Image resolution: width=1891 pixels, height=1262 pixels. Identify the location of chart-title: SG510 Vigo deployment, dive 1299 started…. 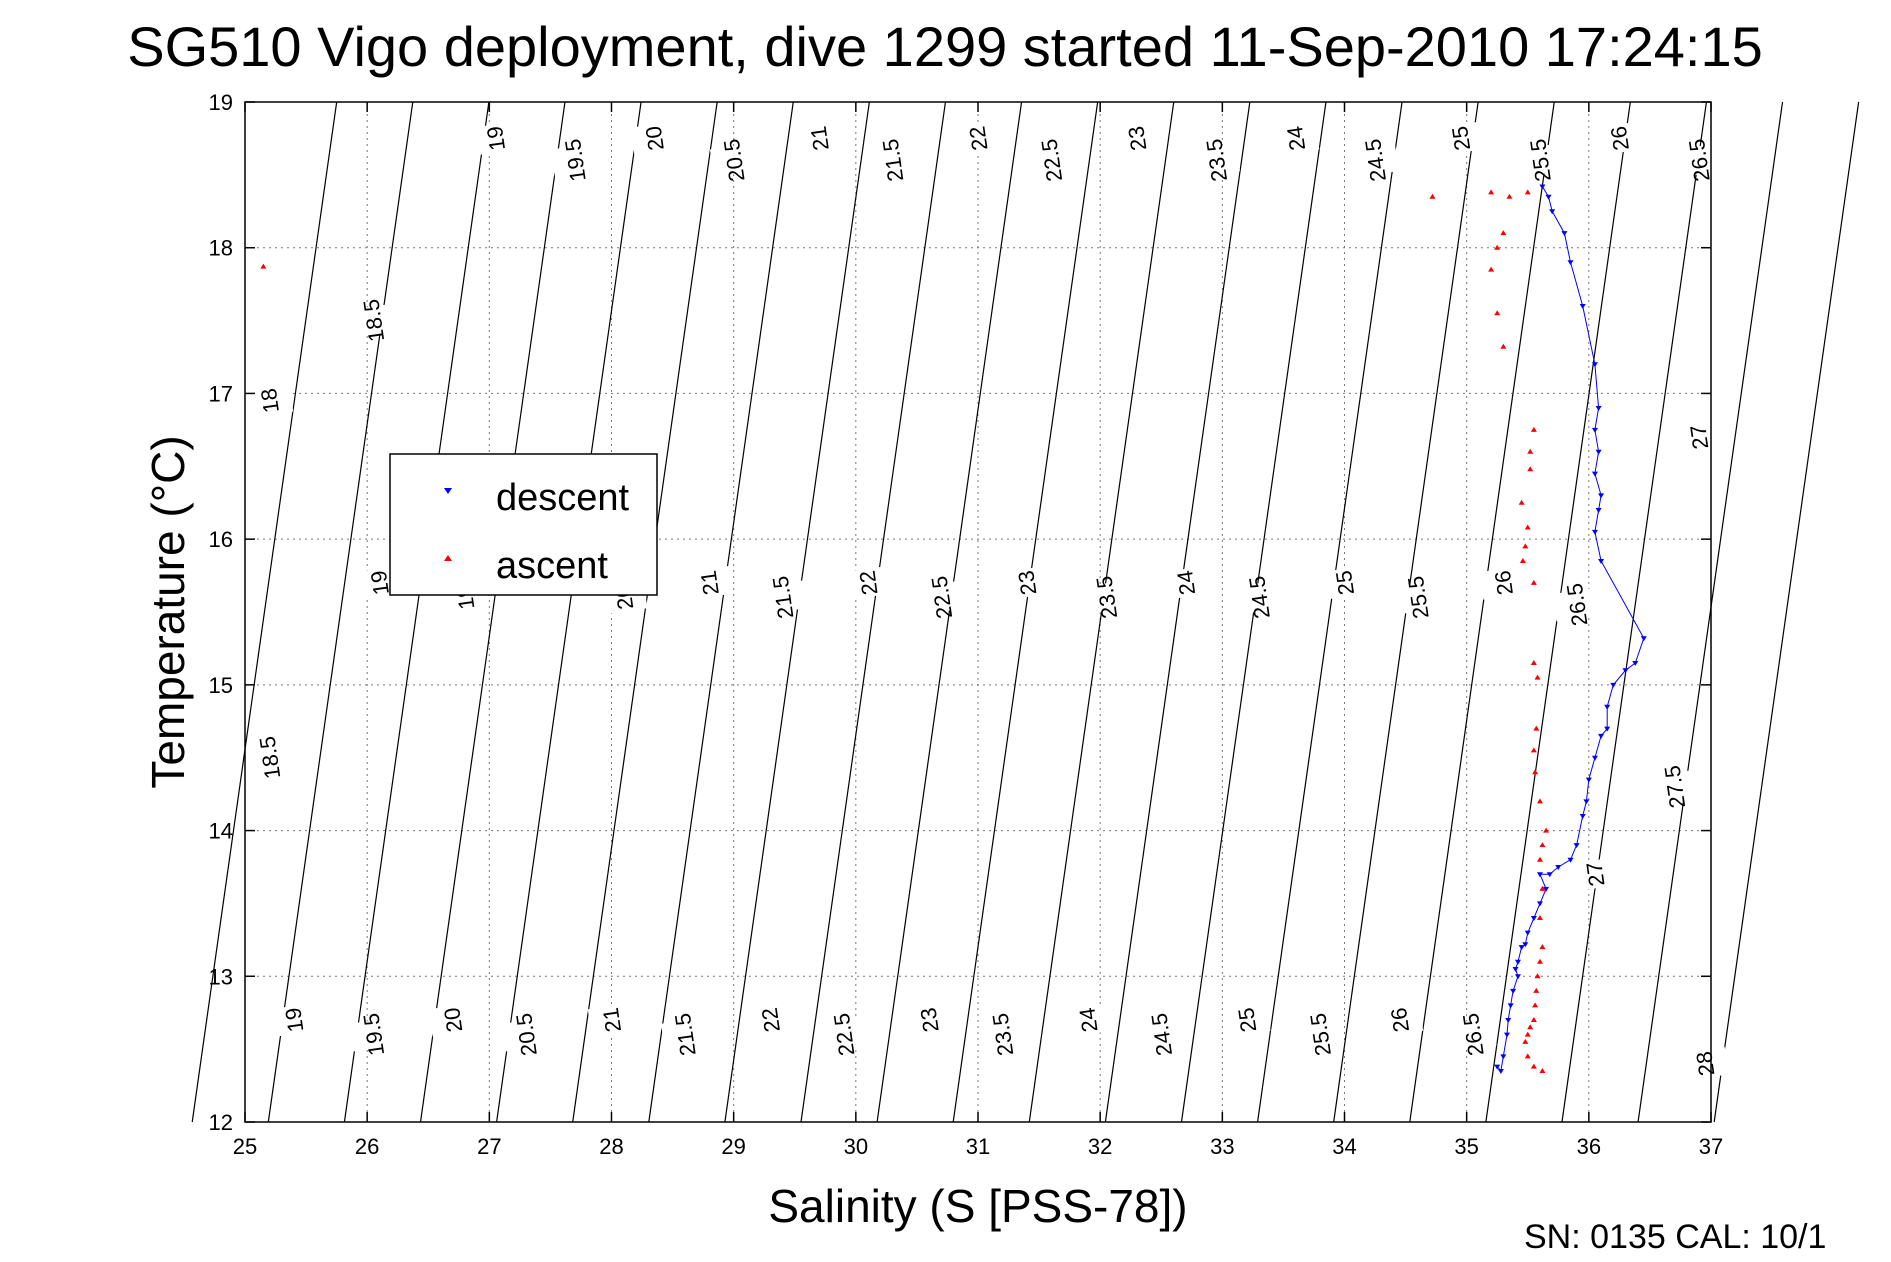
(945, 46).